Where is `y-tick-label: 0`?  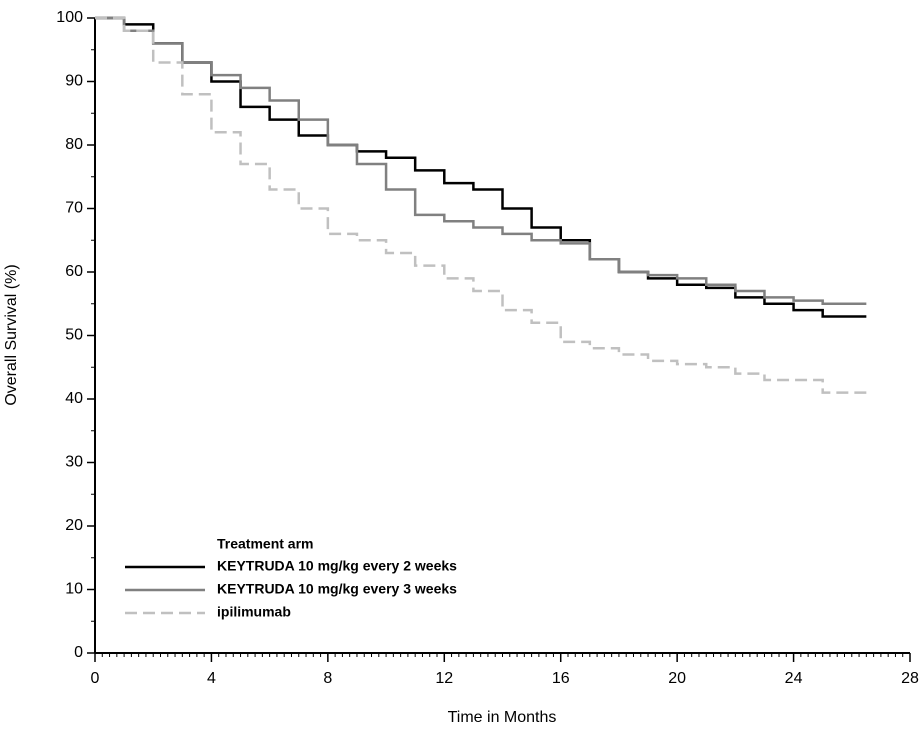 y-tick-label: 0 is located at coordinates (78, 652).